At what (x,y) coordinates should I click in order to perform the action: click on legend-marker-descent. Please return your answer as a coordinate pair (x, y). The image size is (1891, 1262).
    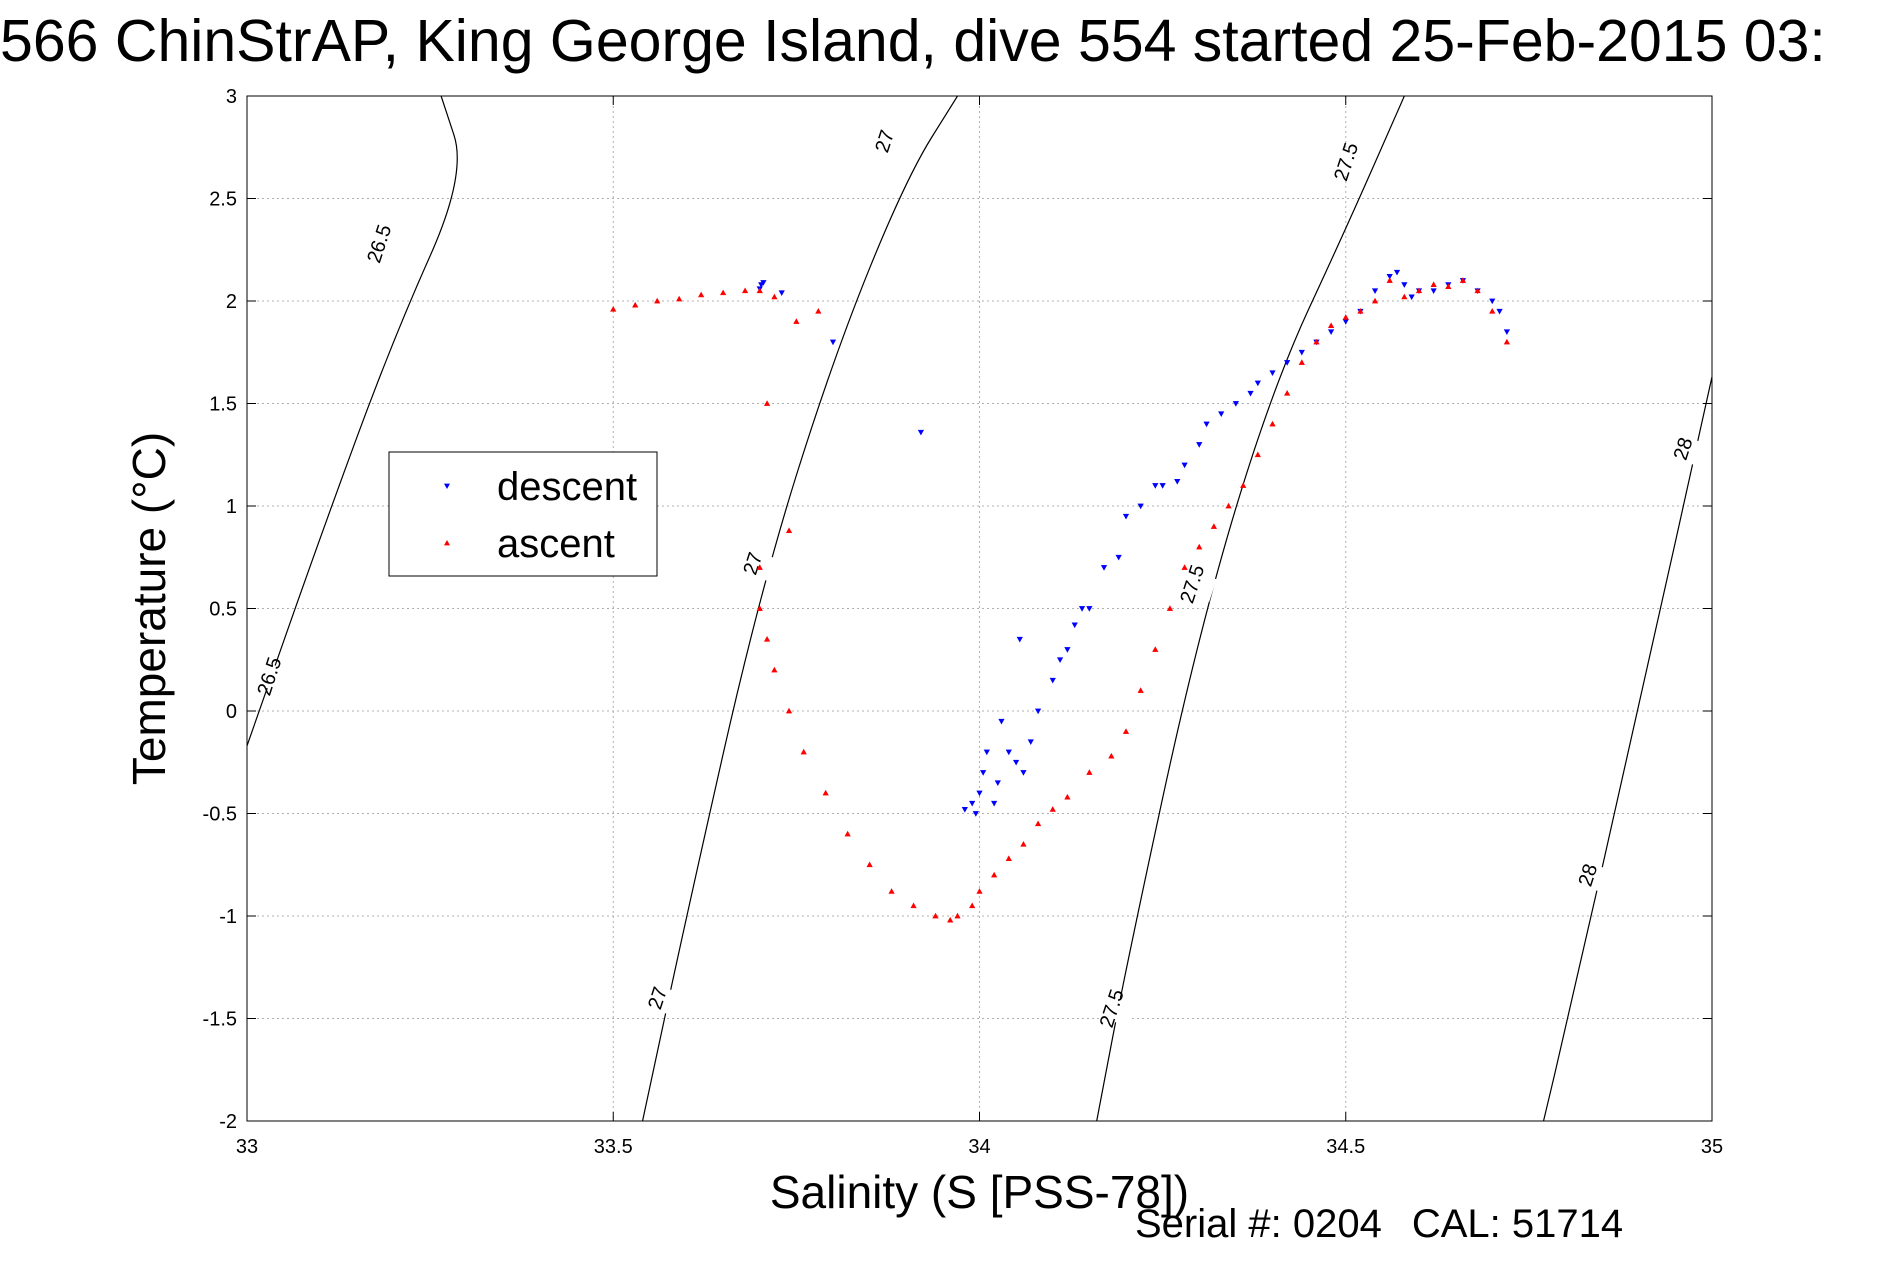
    Looking at the image, I should click on (447, 486).